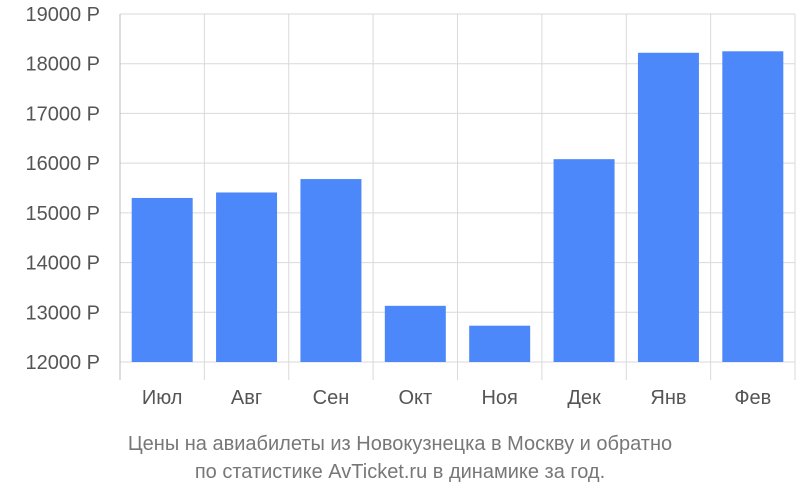 This screenshot has width=800, height=500. I want to click on x-tick-label: Авг, so click(246, 398).